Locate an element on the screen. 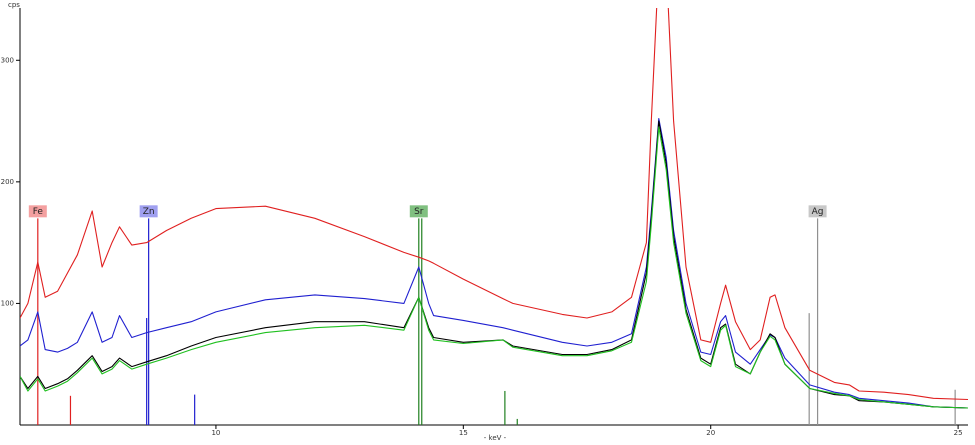 This screenshot has height=445, width=975. y-axis-label: cps is located at coordinates (14, 5).